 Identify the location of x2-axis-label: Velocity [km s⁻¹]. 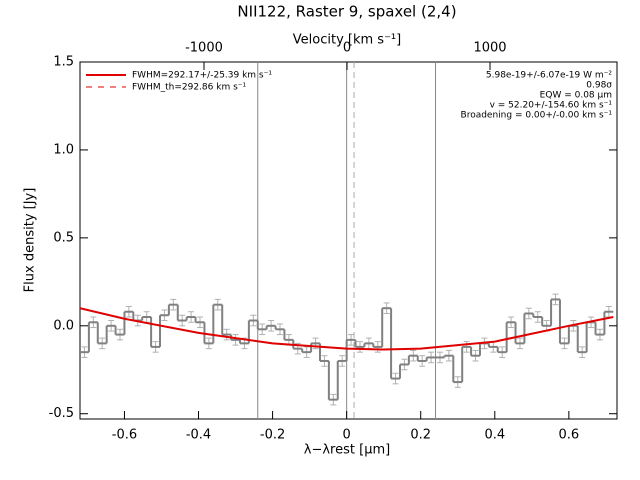
(347, 40).